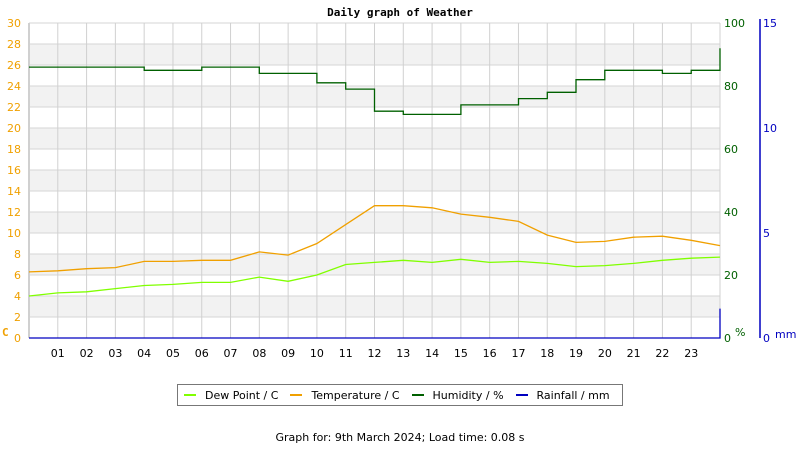  Describe the element at coordinates (662, 353) in the screenshot. I see `x-axis-tick: 22` at that location.